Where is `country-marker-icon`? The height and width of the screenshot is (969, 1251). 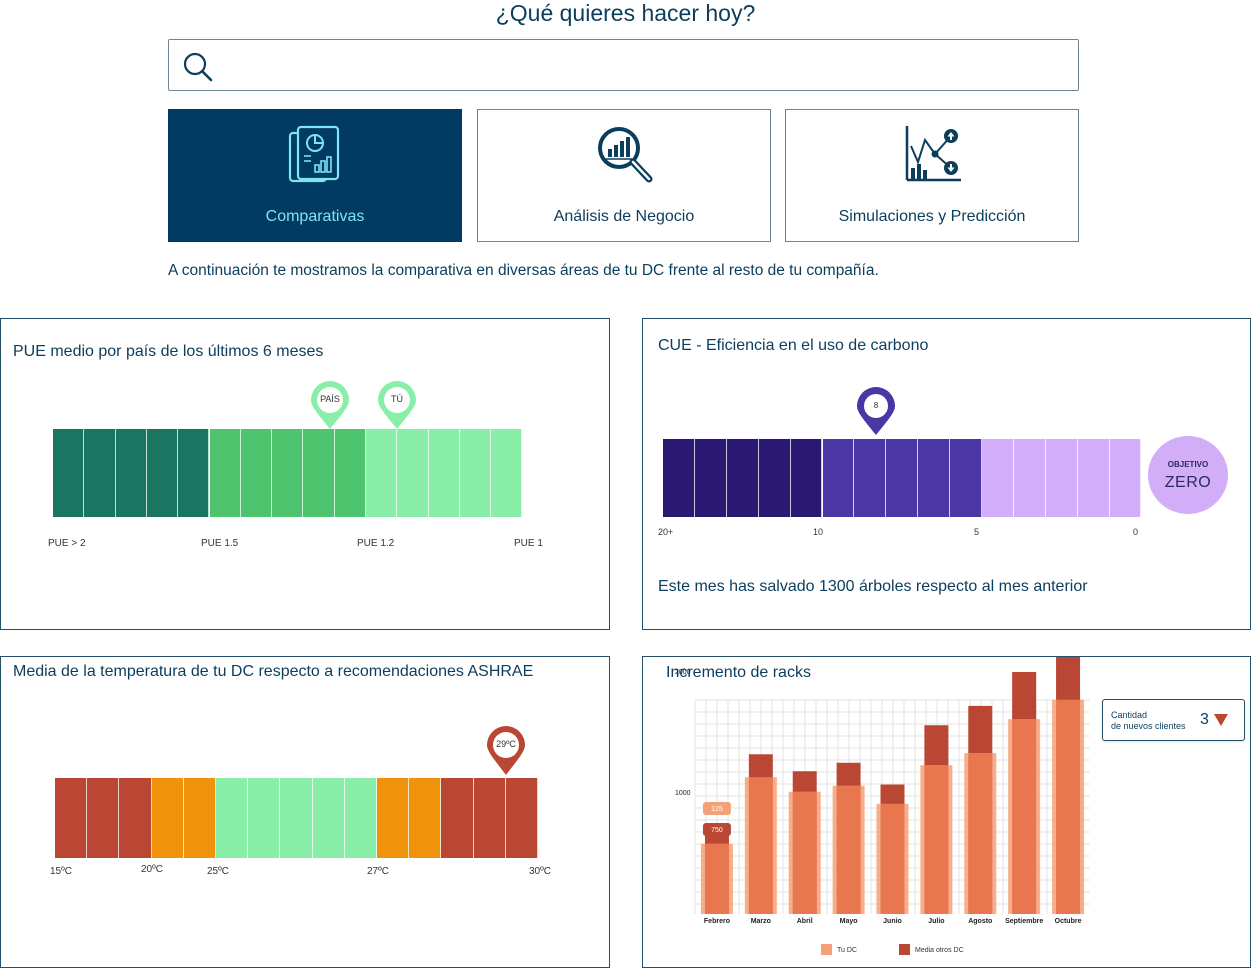 country-marker-icon is located at coordinates (330, 405).